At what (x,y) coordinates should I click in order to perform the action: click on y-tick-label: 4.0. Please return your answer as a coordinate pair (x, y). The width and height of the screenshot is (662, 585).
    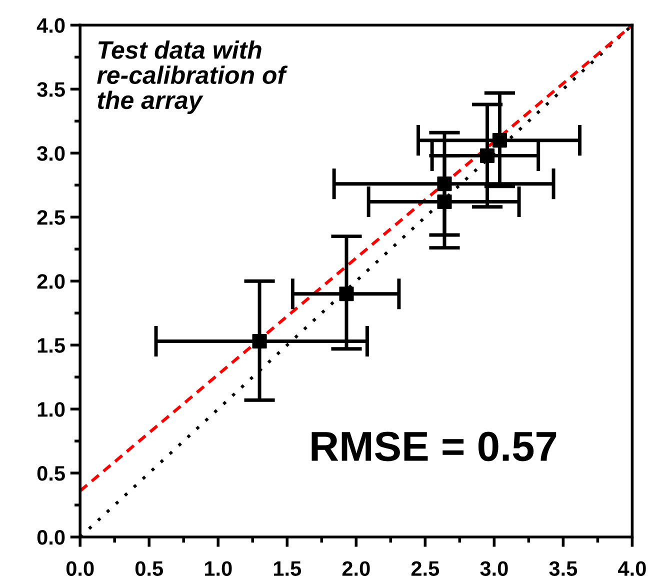
    Looking at the image, I should click on (50, 25).